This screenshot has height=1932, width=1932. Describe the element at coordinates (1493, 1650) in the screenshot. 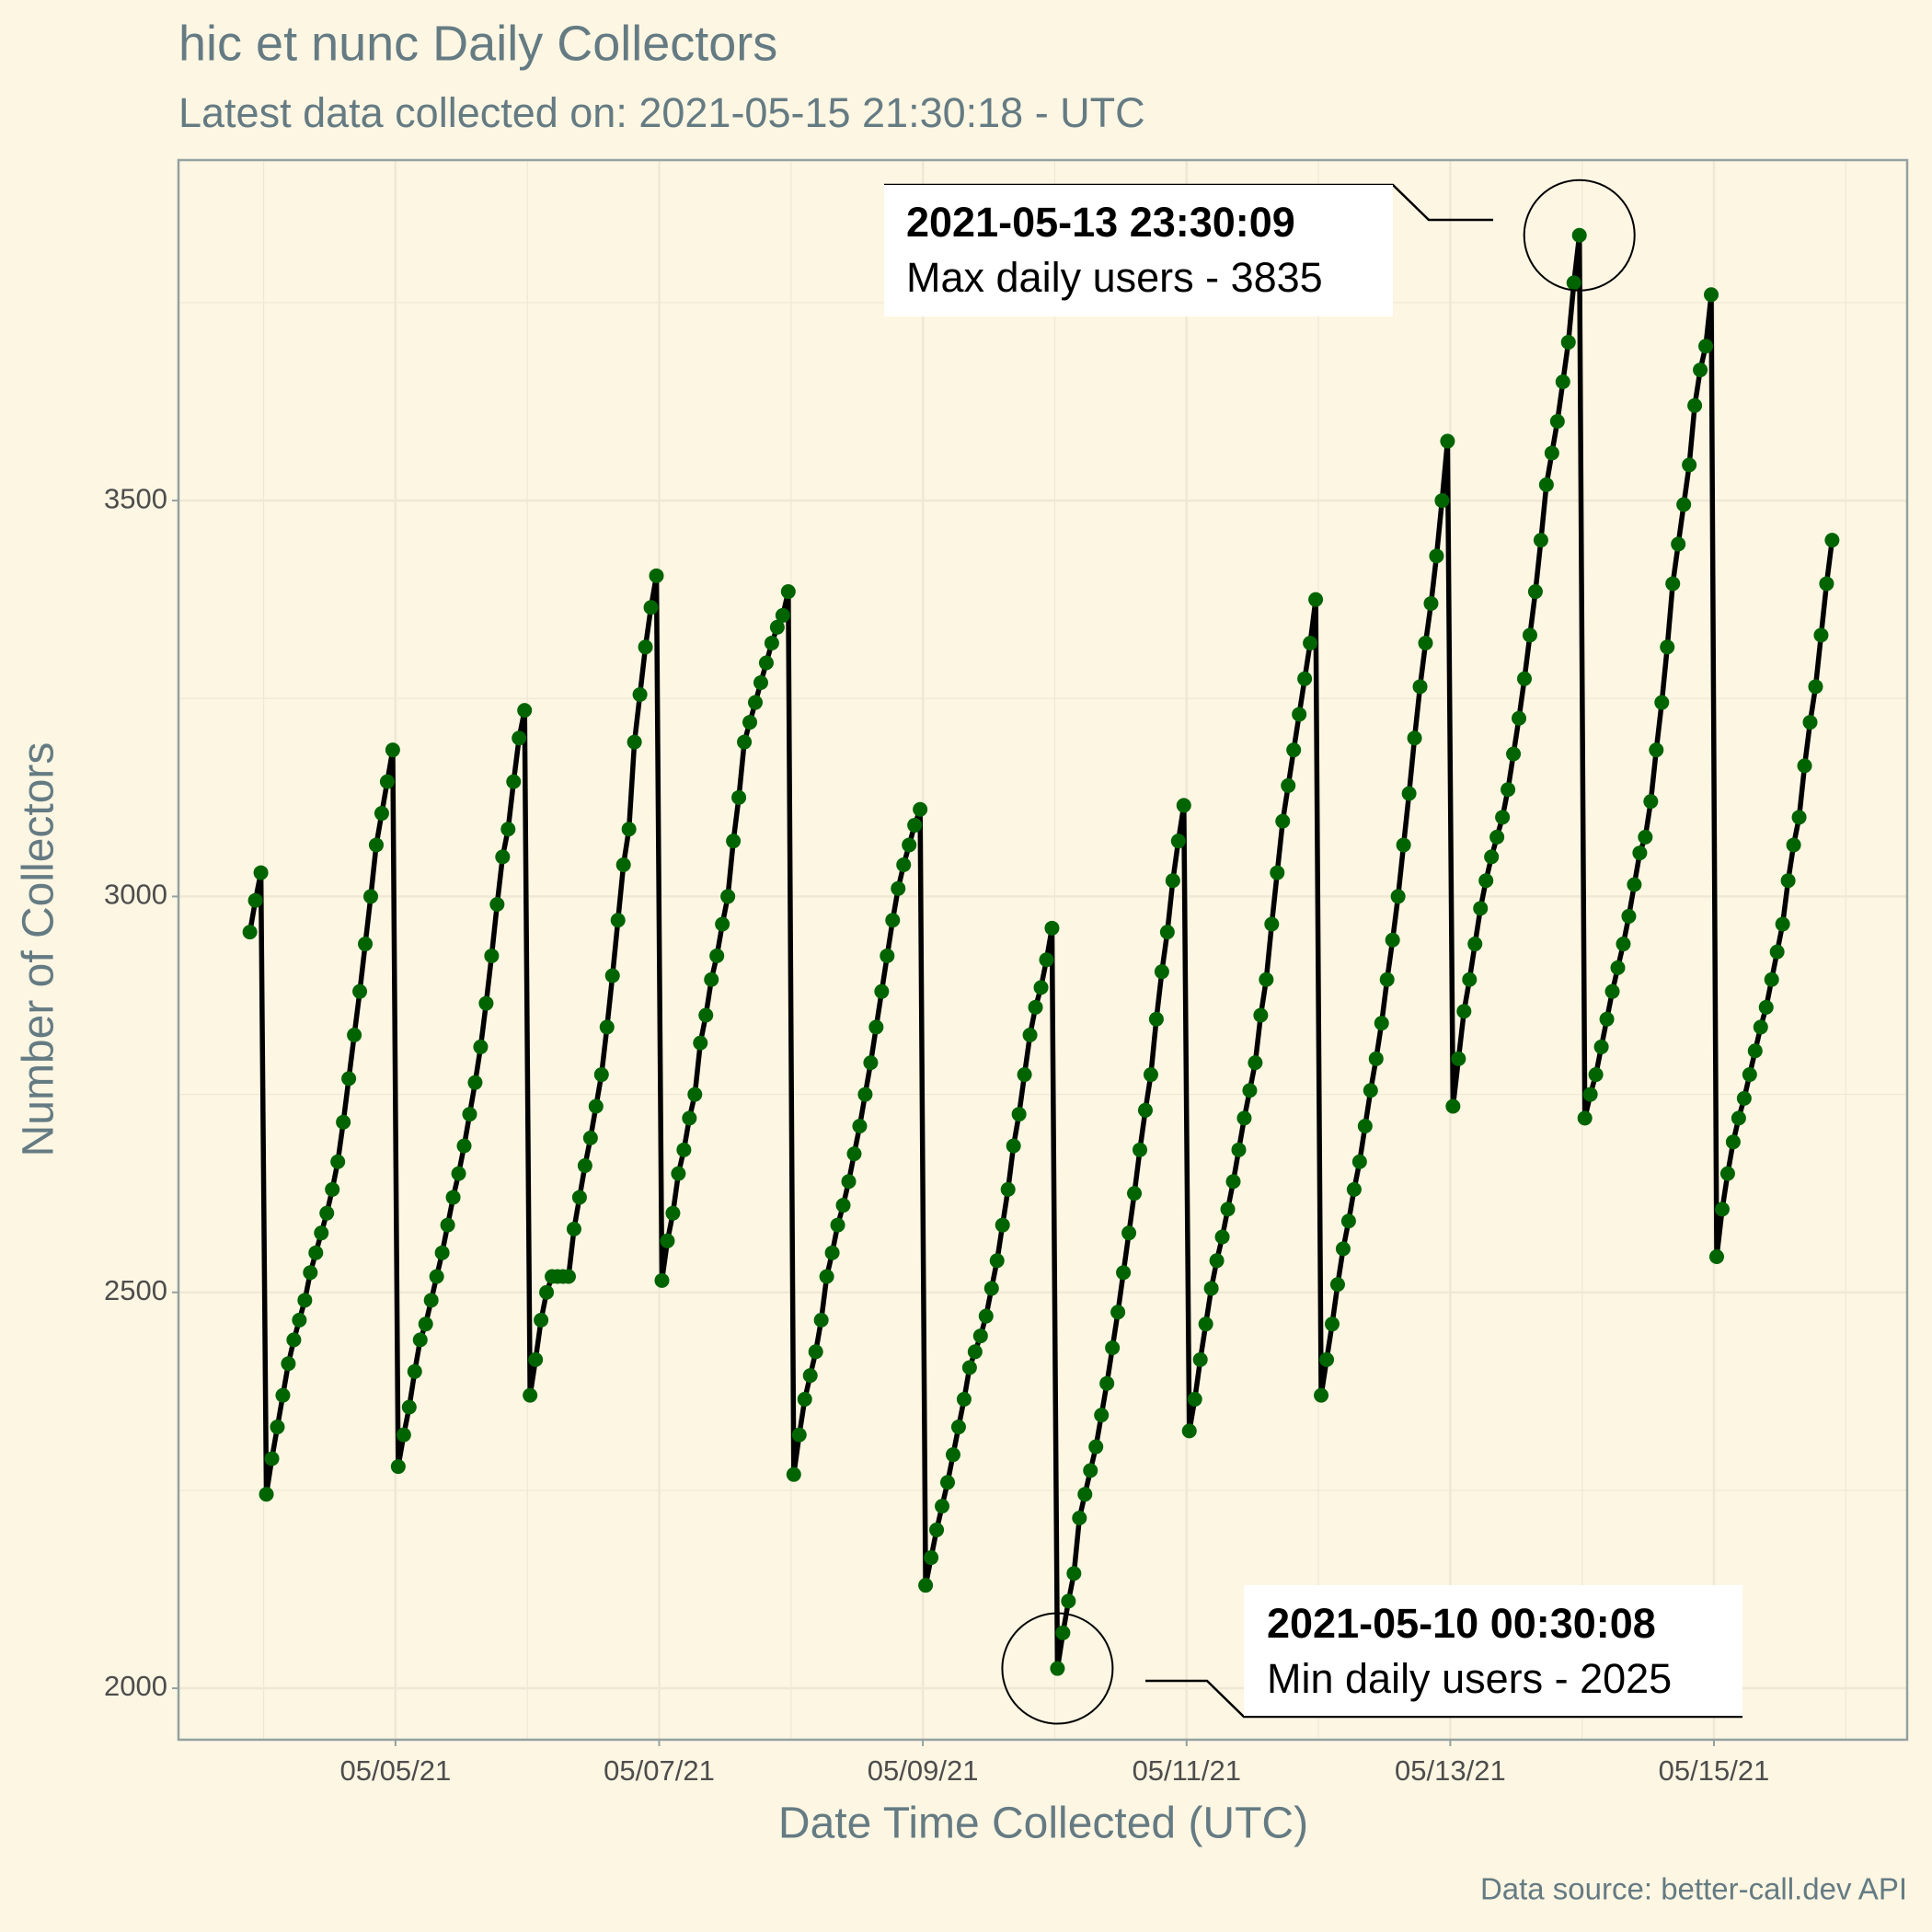

I see `annotation-box` at that location.